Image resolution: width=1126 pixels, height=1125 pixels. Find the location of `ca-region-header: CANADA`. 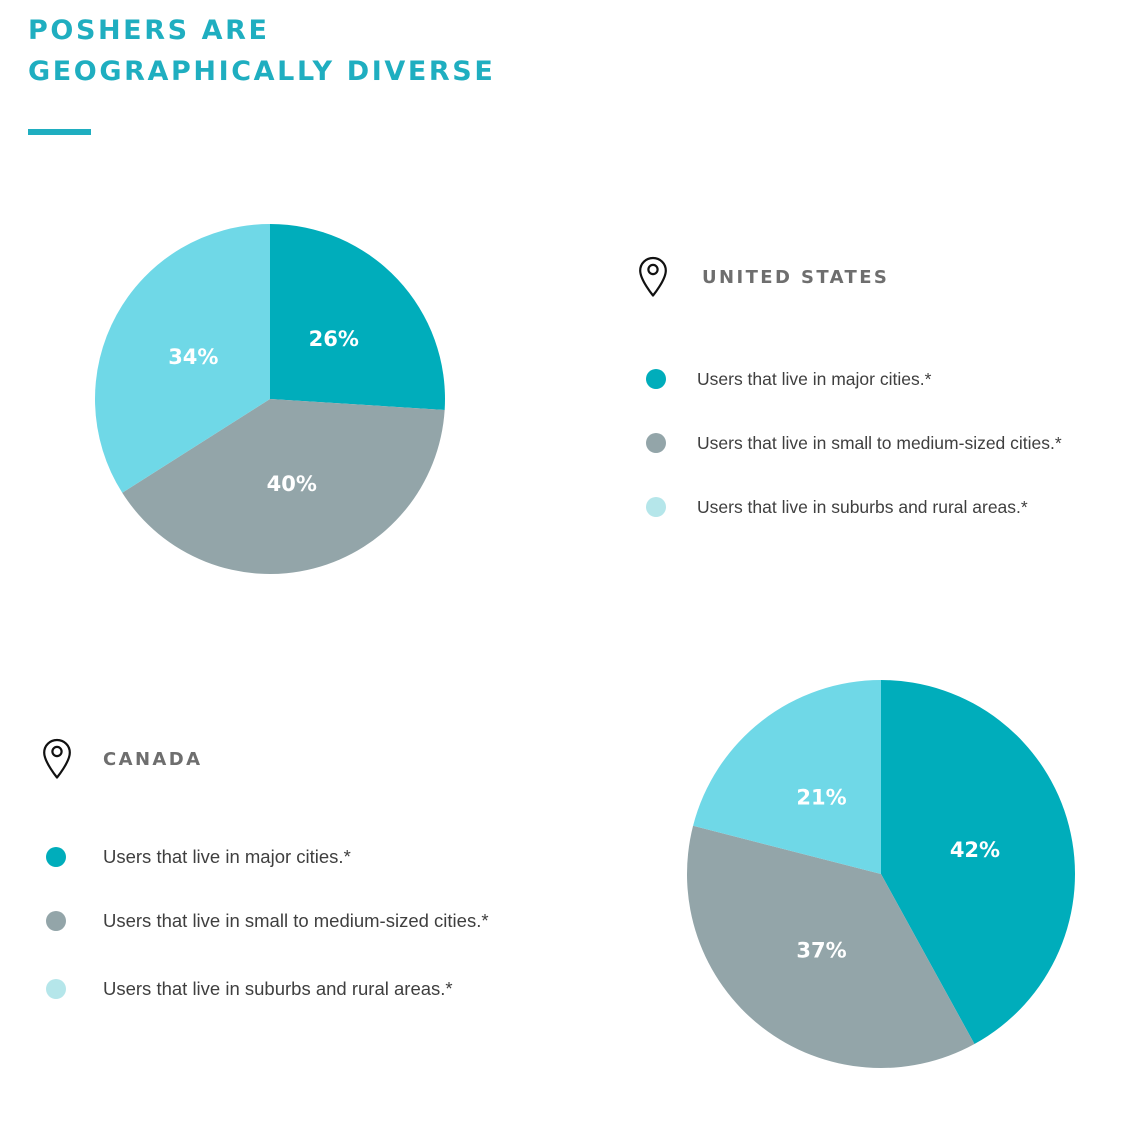

ca-region-header: CANADA is located at coordinates (122, 759).